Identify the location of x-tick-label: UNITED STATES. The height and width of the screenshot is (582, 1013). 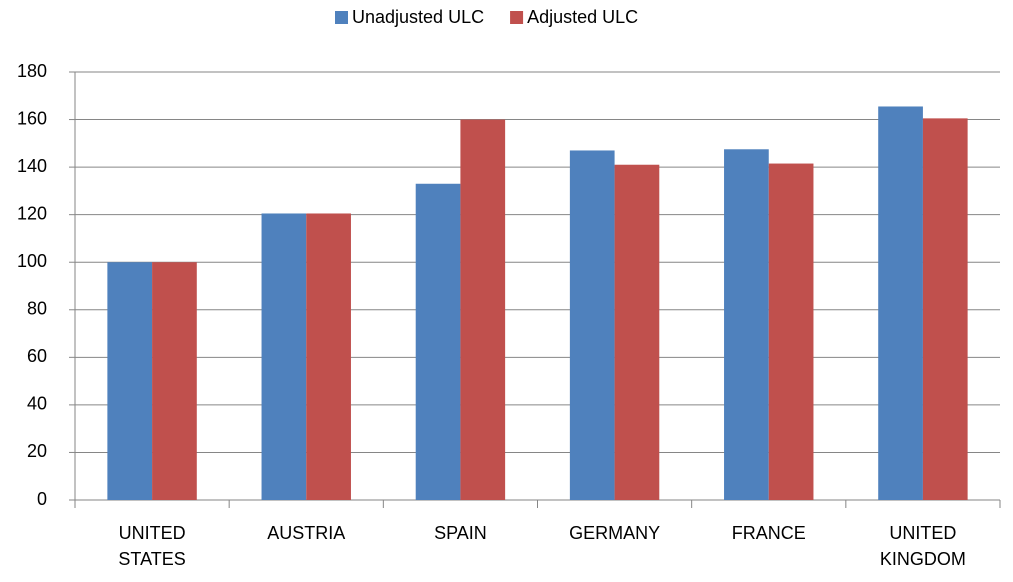
(152, 546).